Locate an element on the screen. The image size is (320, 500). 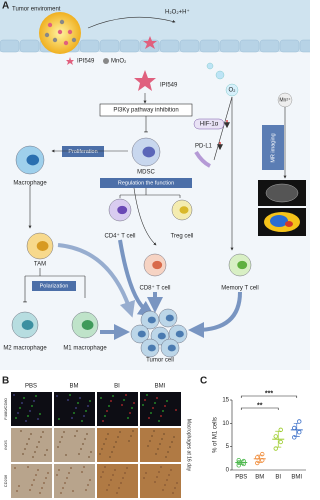
polar-box is located at coordinates (54, 286).